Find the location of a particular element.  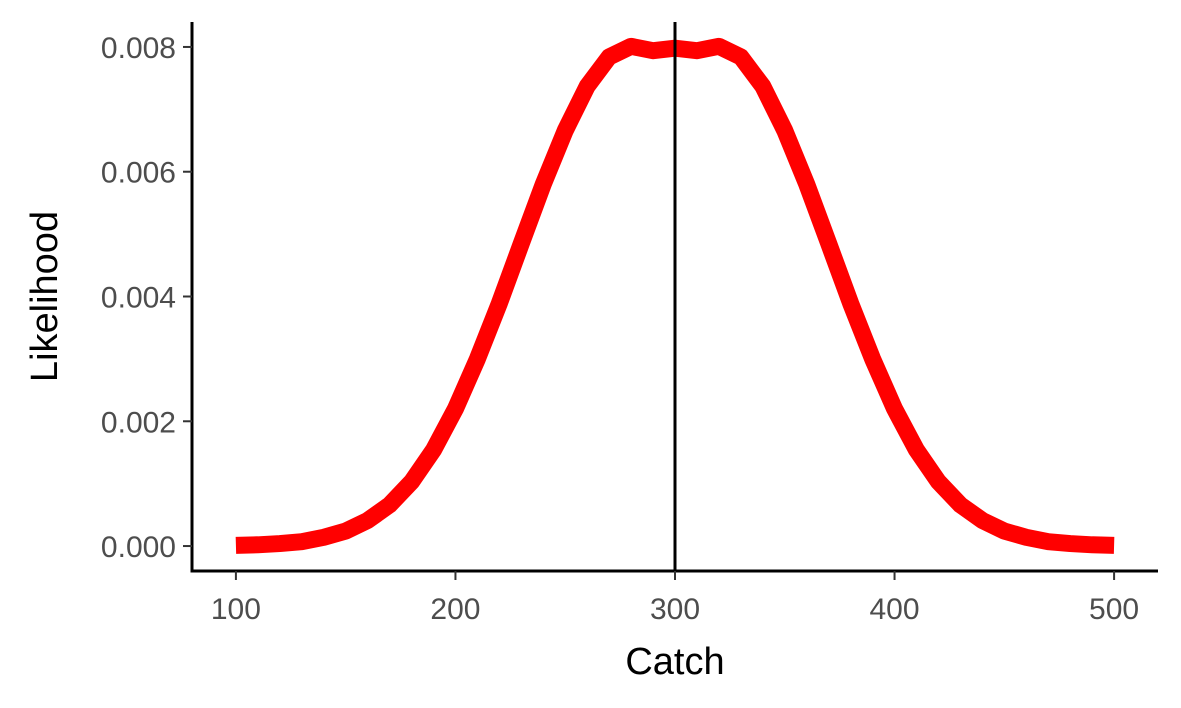

x-tick-label: 300 is located at coordinates (675, 609).